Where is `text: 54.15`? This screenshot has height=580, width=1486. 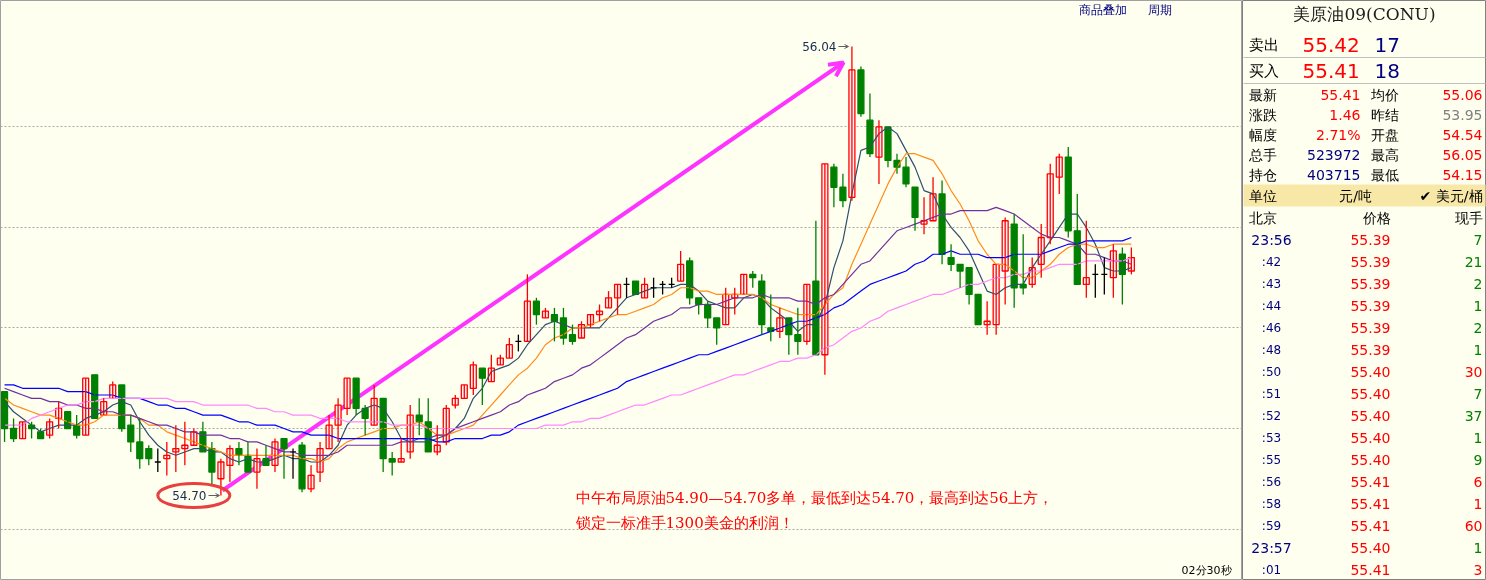
text: 54.15 is located at coordinates (1462, 174).